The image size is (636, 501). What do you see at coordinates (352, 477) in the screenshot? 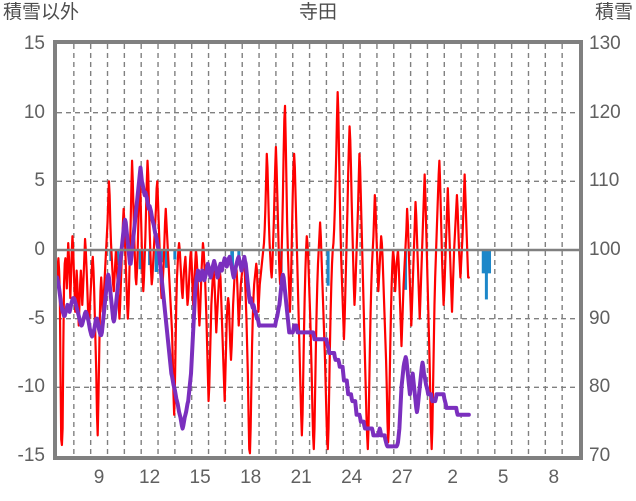
I see `x-tick-24-5: 24` at bounding box center [352, 477].